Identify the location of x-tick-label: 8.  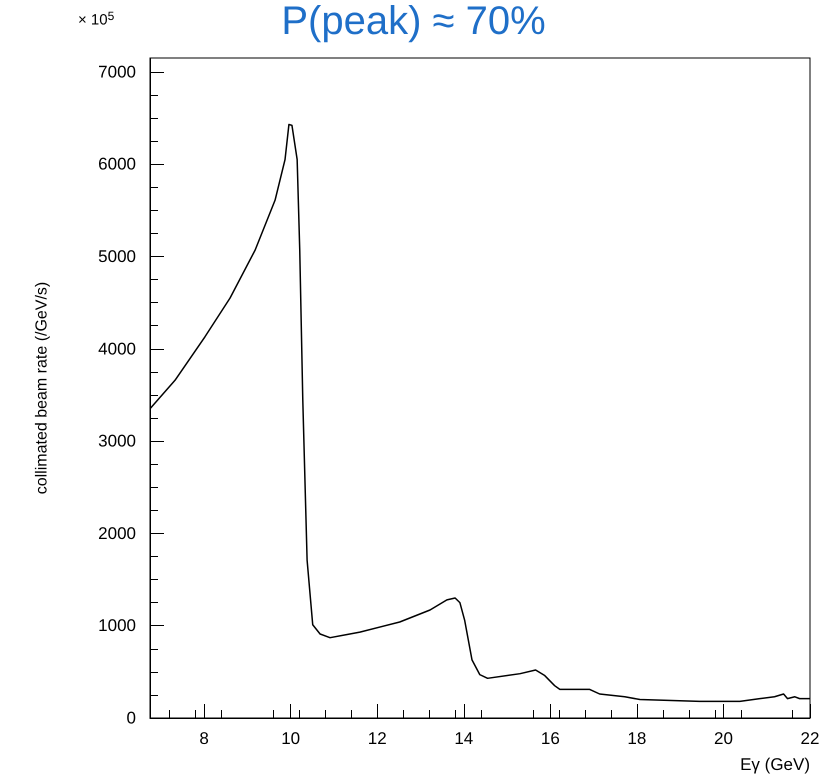
(204, 738).